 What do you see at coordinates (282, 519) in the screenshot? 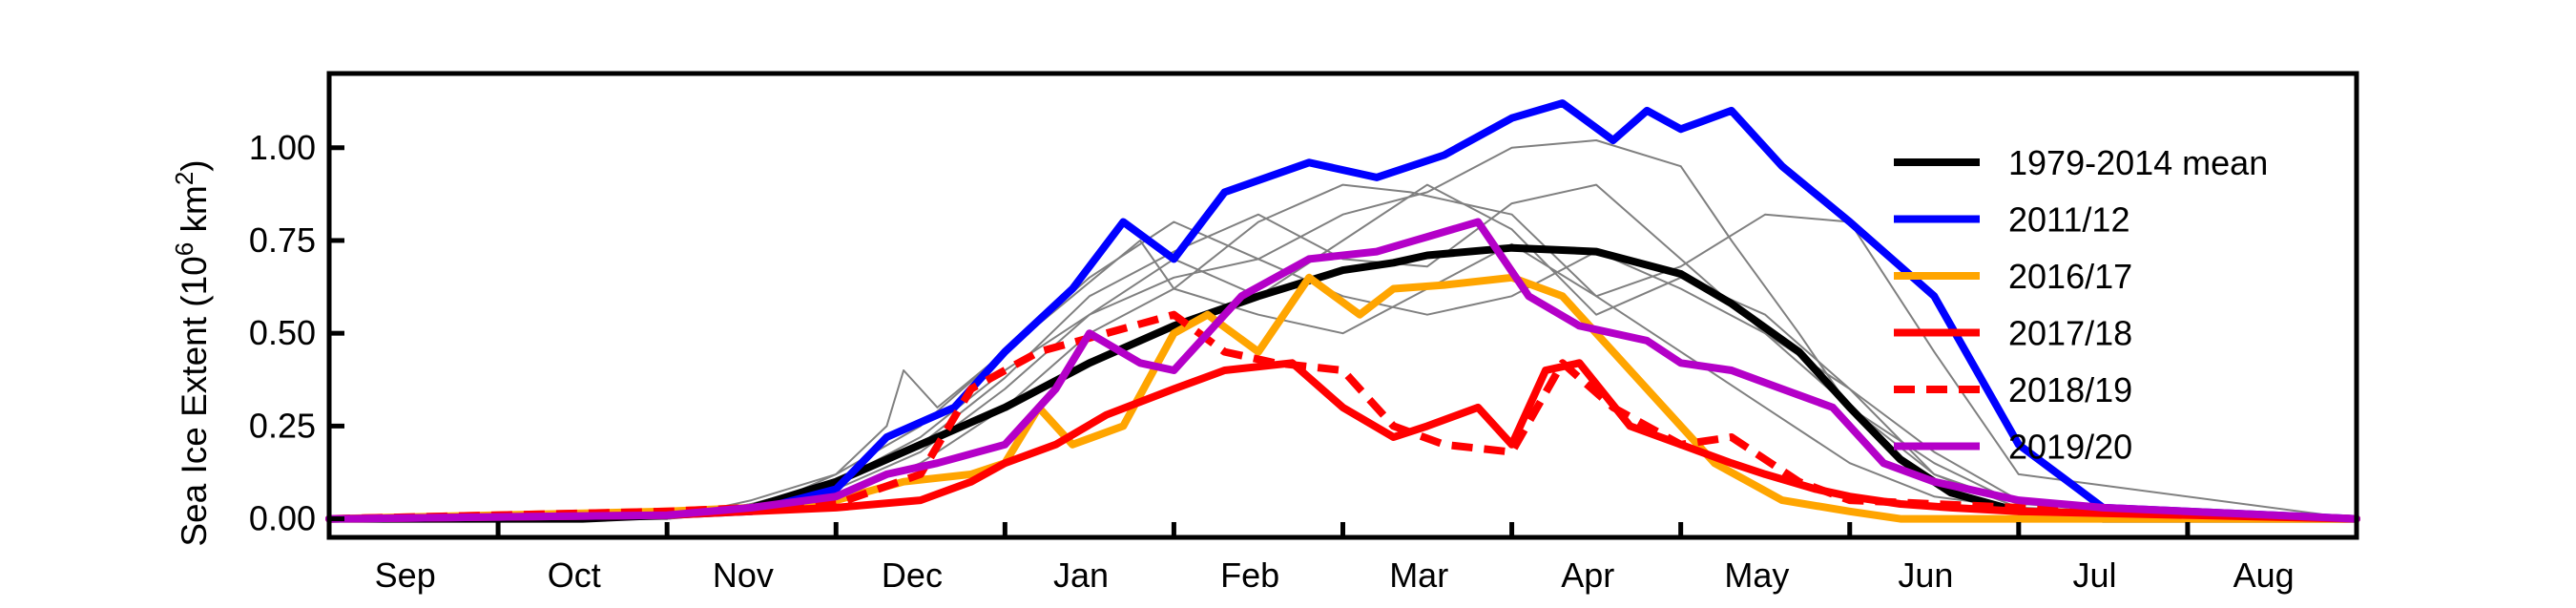
I see `y-tick-label-1: 0.00` at bounding box center [282, 519].